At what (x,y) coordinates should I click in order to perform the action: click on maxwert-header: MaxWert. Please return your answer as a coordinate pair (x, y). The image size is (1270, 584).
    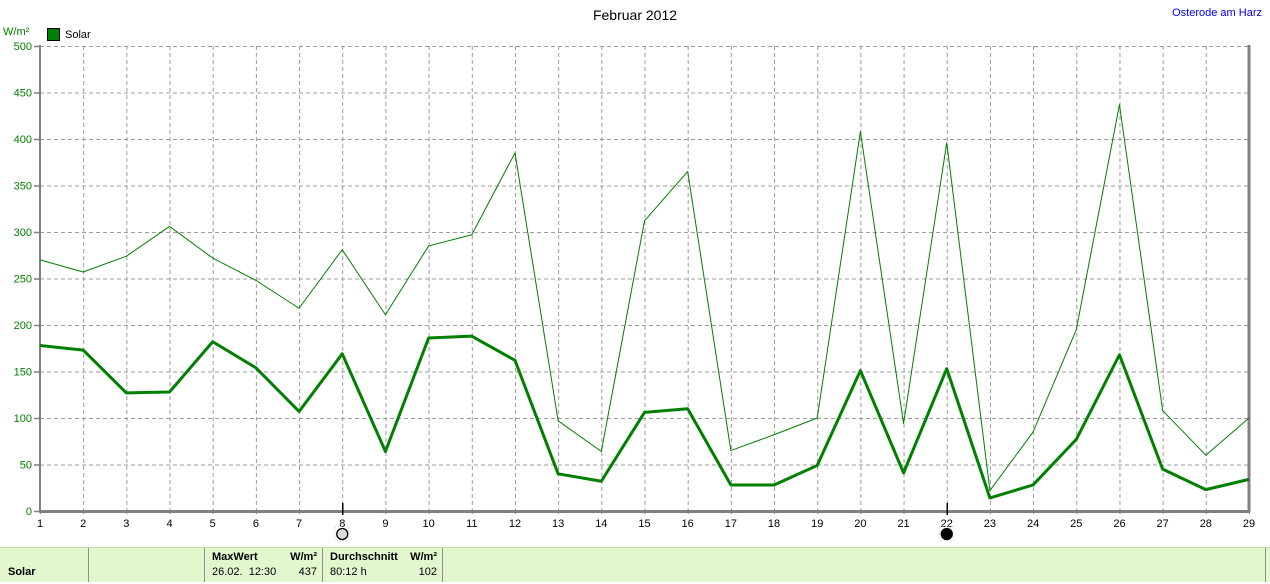
    Looking at the image, I should click on (235, 557).